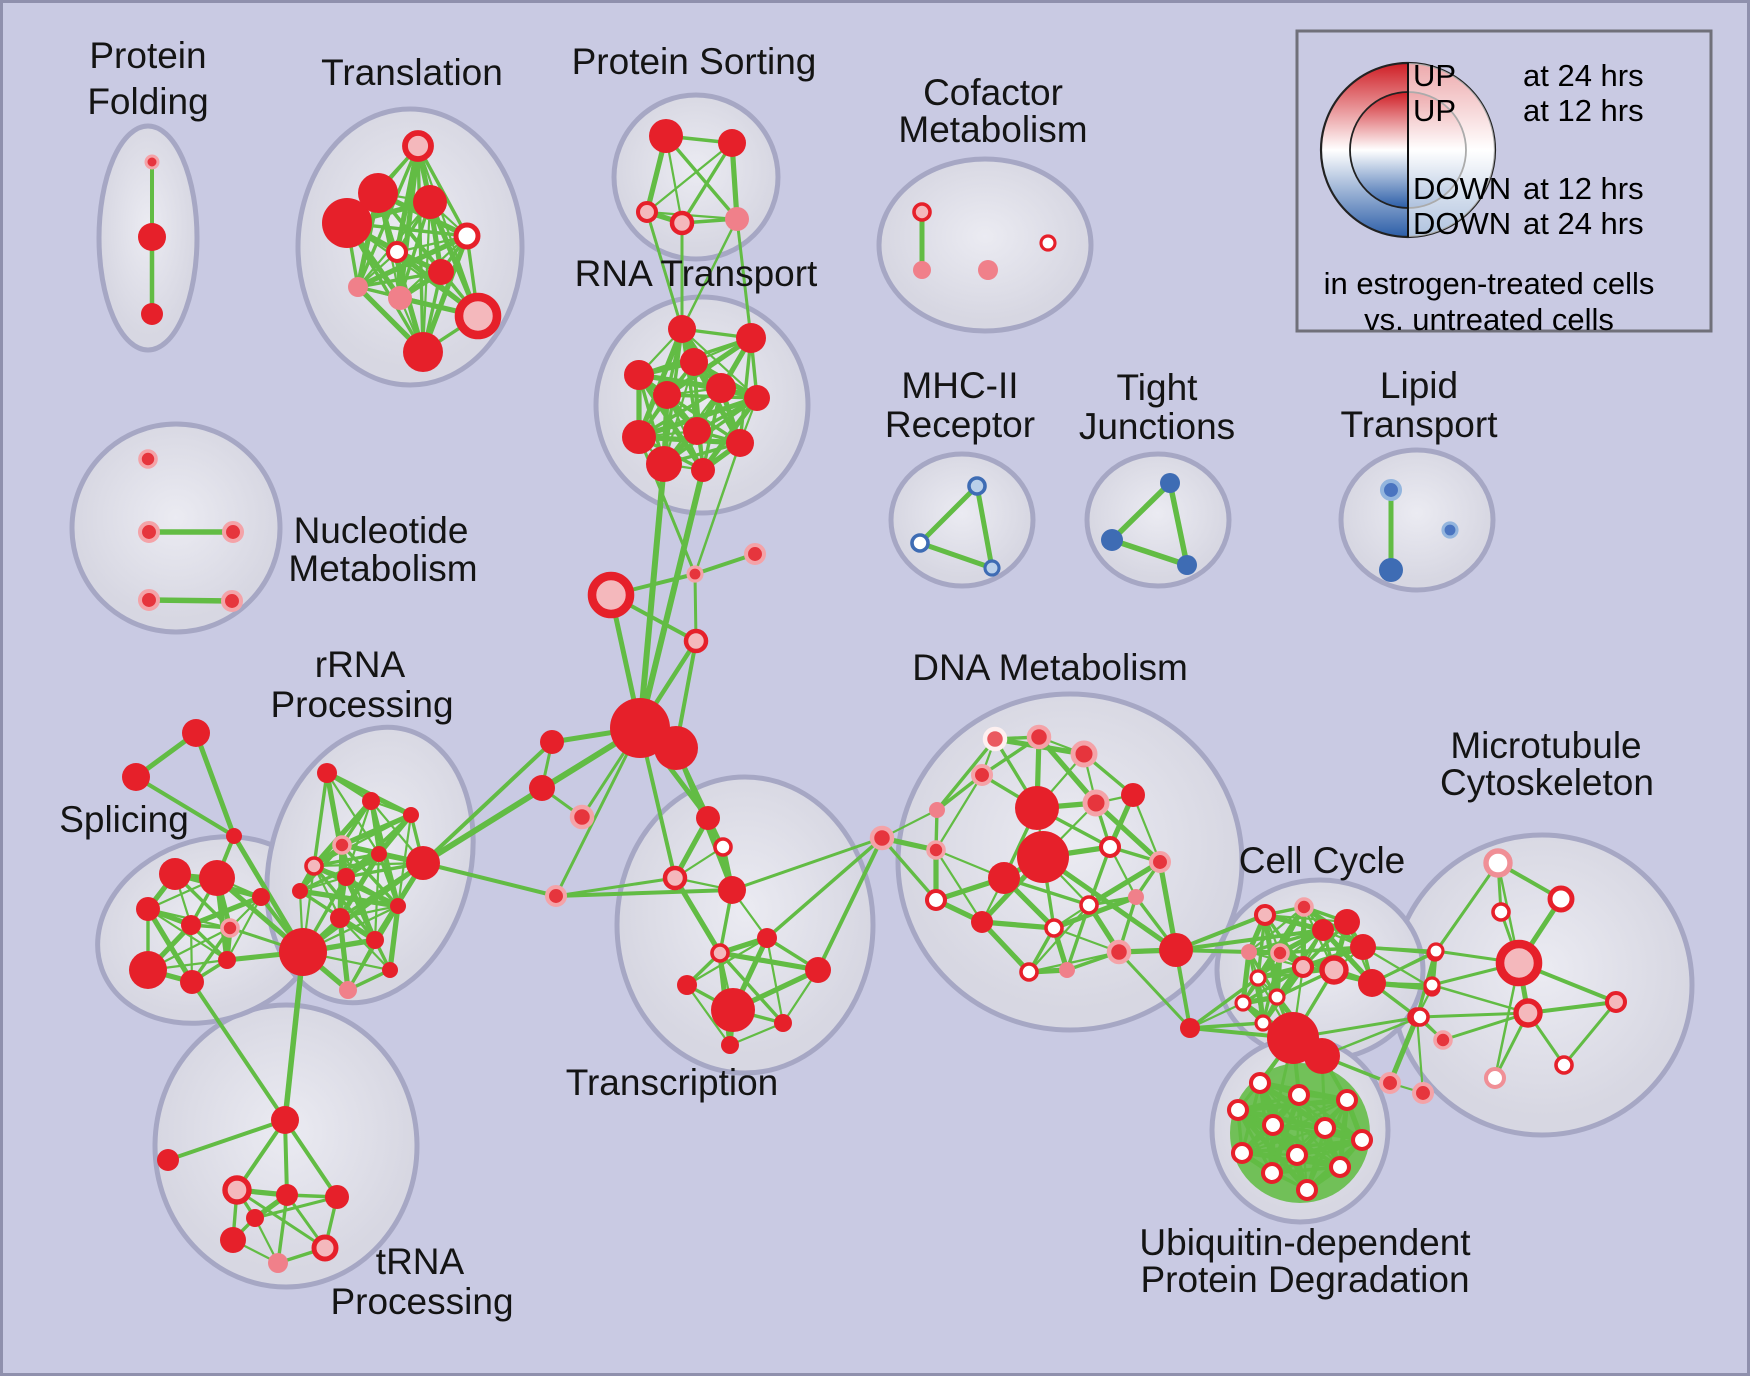 This screenshot has height=1376, width=1750. Describe the element at coordinates (348, 990) in the screenshot. I see `node-rr13` at that location.